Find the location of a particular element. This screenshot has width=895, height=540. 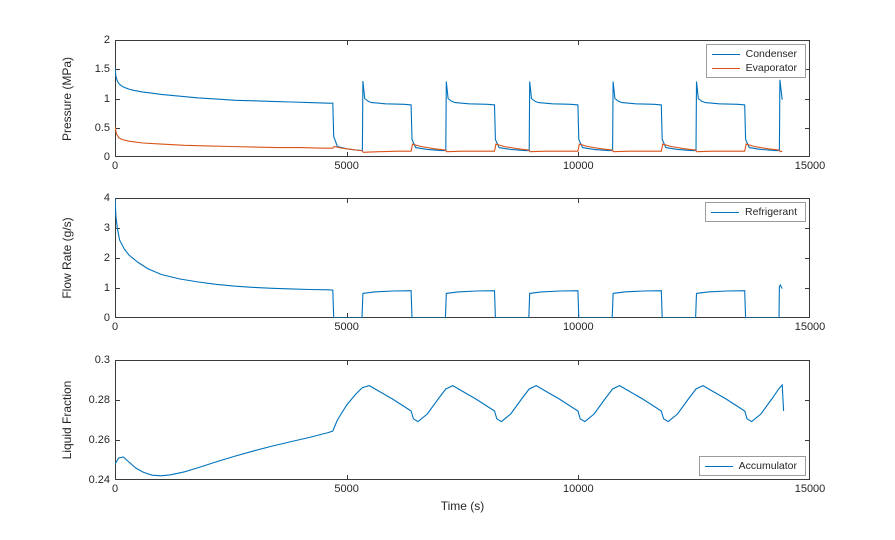

y-tick-label: 3 is located at coordinates (106, 228).